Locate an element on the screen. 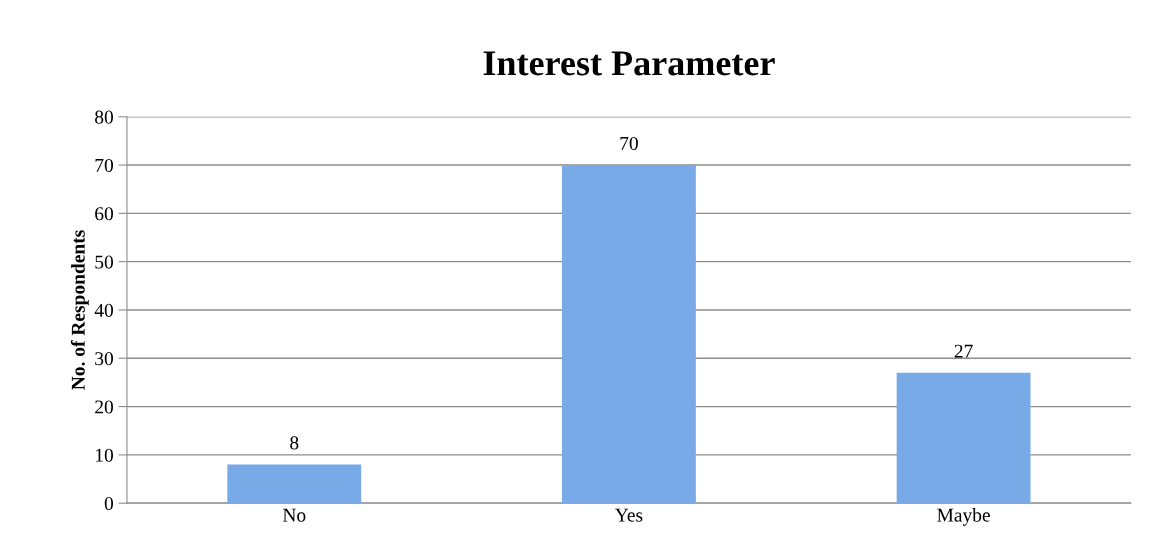 The height and width of the screenshot is (556, 1154). x-tick-label: No is located at coordinates (294, 515).